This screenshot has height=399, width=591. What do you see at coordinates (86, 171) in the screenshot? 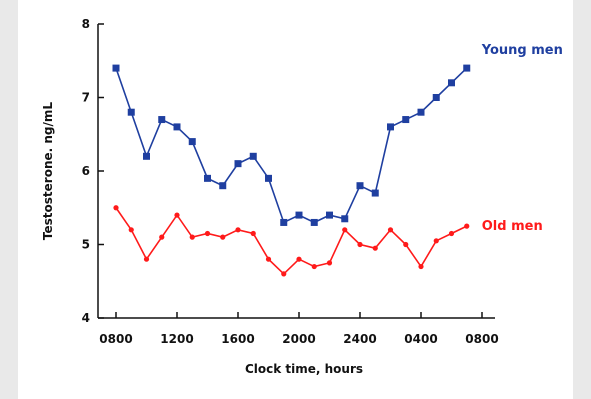
I see `y-tick-label: 6` at bounding box center [86, 171].